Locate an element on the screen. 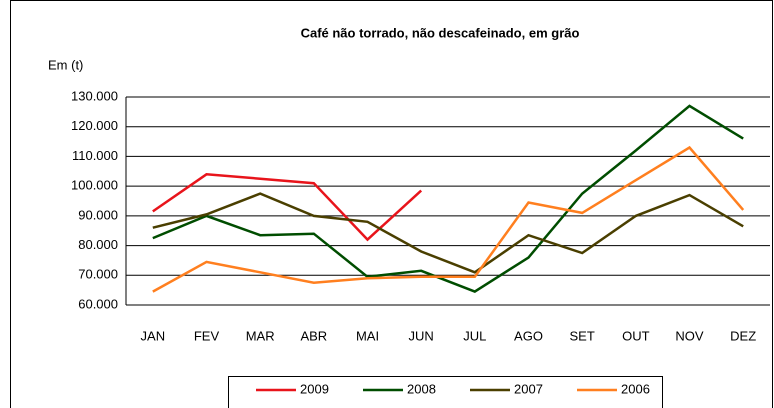 This screenshot has height=408, width=774. y-tick-label: 60.000 is located at coordinates (98, 303).